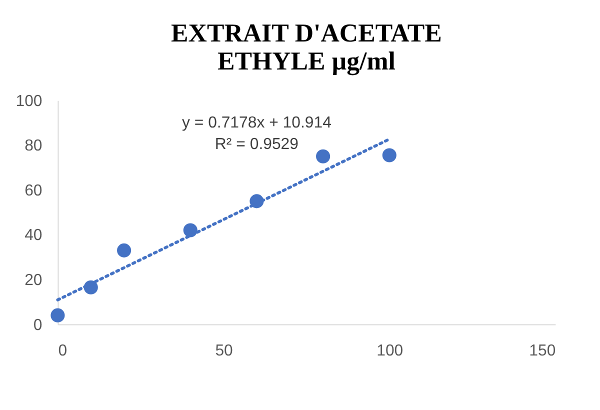  I want to click on x-tick-label: 100, so click(390, 351).